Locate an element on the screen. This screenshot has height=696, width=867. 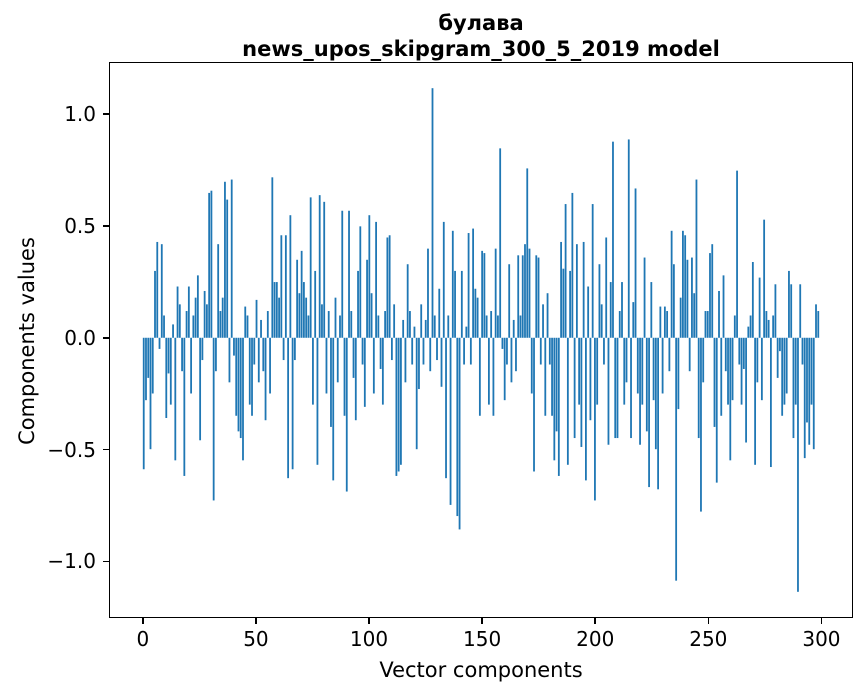
x-tick-label: 50 is located at coordinates (256, 639).